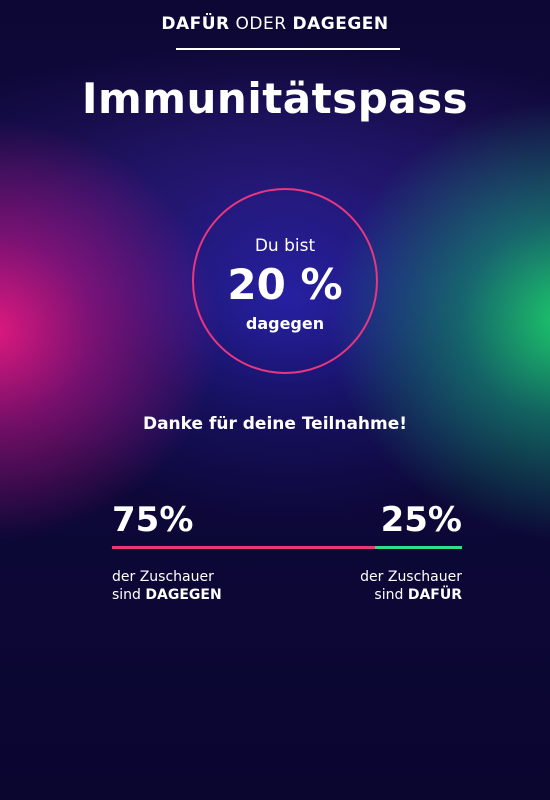 The image size is (550, 800). I want to click on poll-bar, so click(287, 547).